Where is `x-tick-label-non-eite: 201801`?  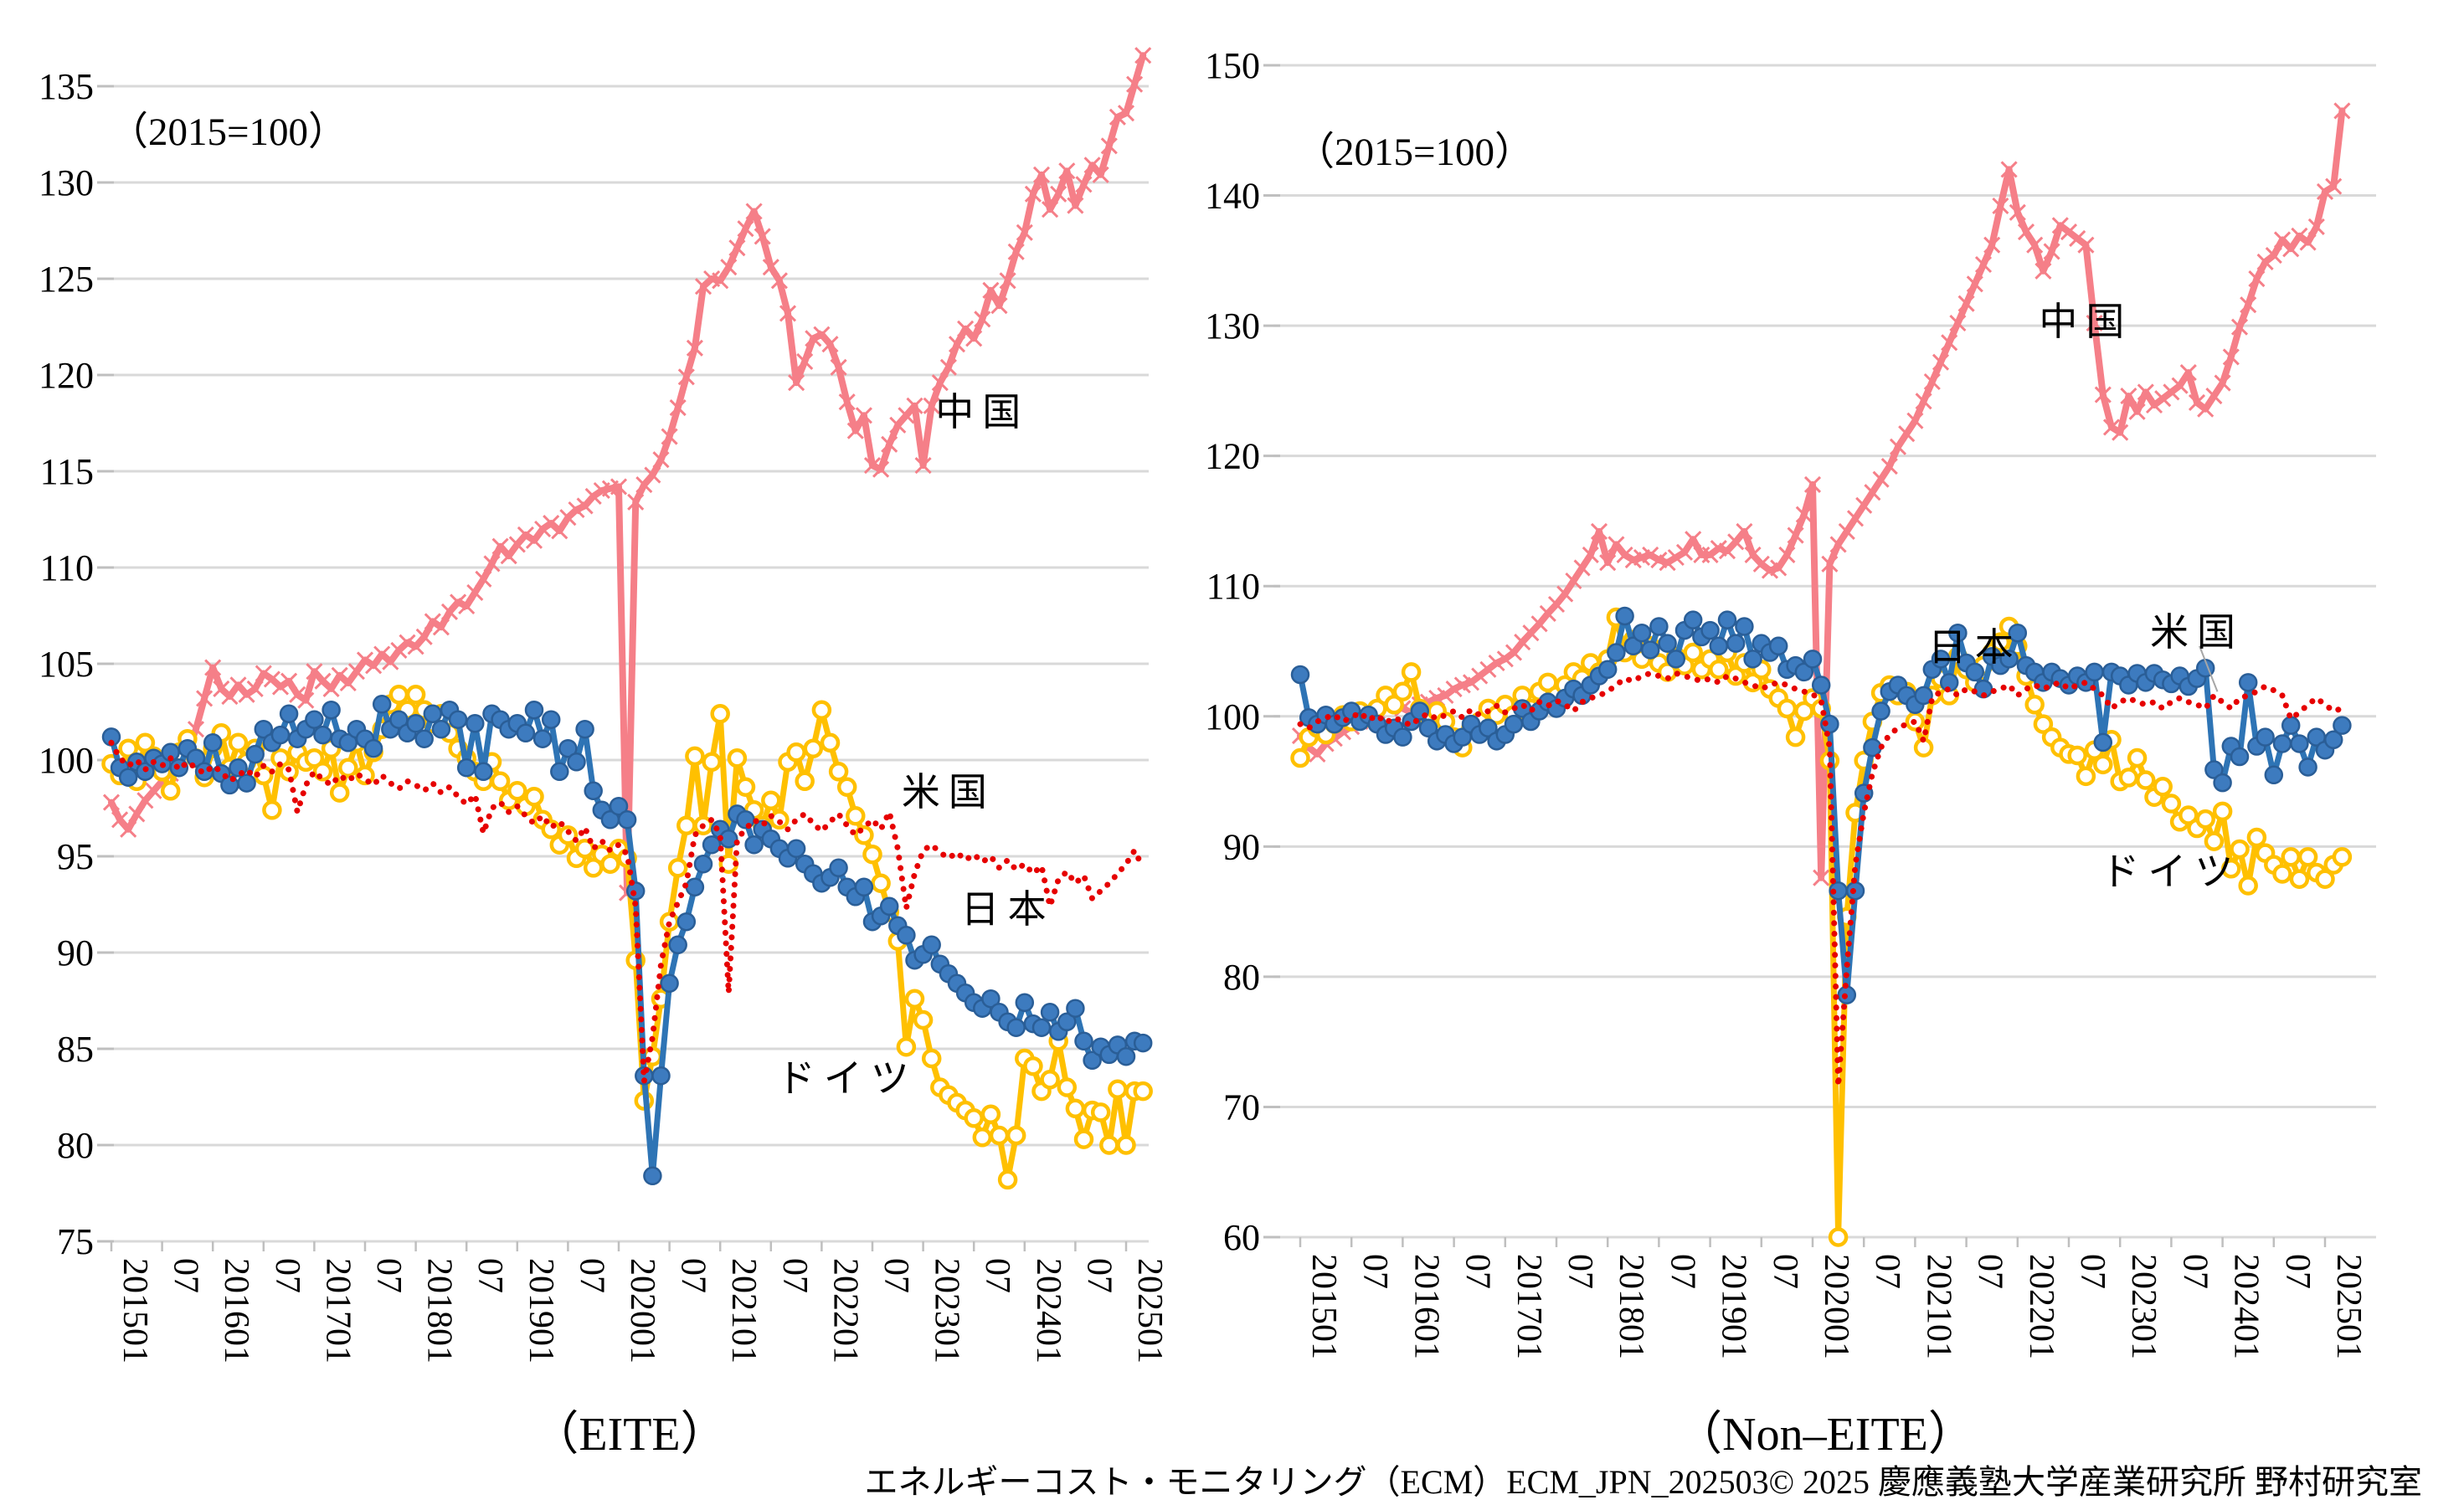
x-tick-label-non-eite: 201801 is located at coordinates (1631, 1307).